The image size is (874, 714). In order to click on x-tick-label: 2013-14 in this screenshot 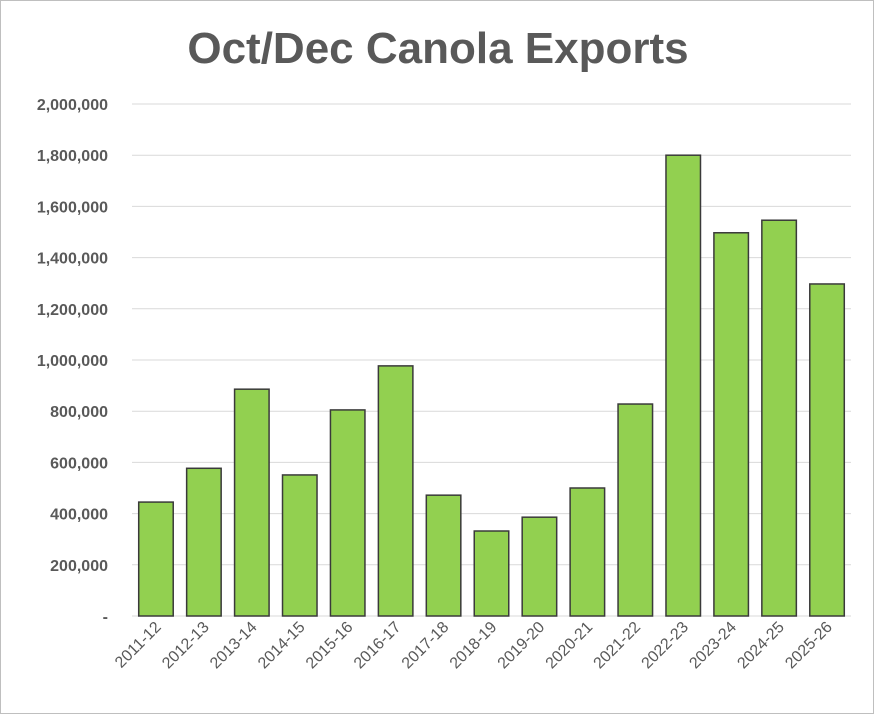, I will do `click(234, 646)`.